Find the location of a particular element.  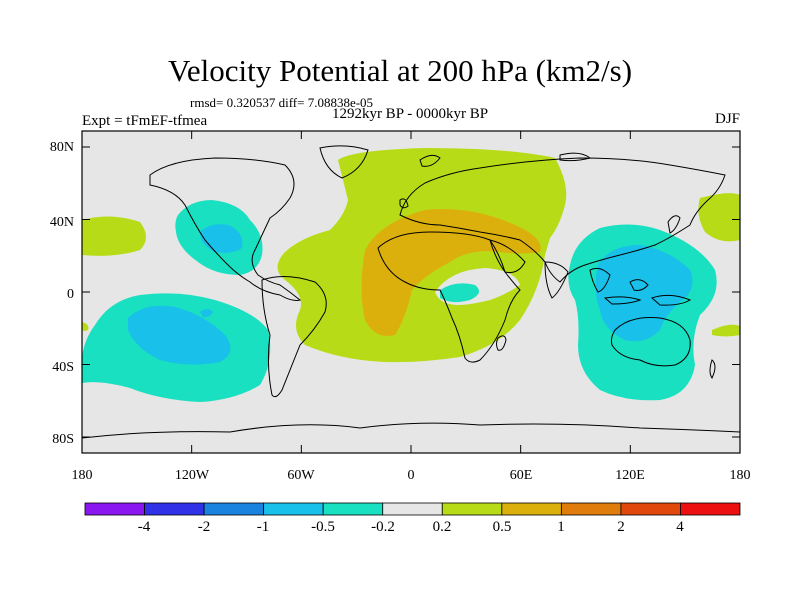

colorbar-label-6: 0.2 is located at coordinates (442, 527).